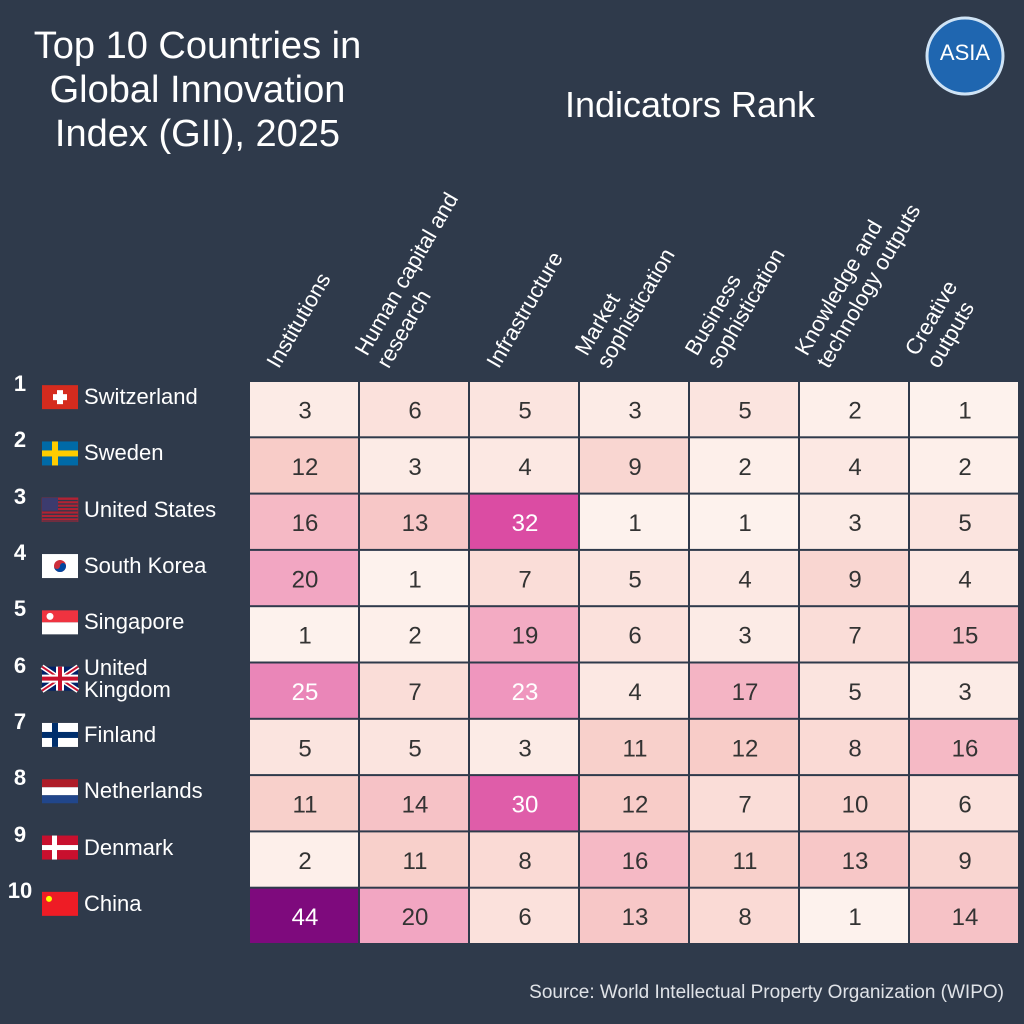  What do you see at coordinates (854, 467) in the screenshot?
I see `cell-label: 4` at bounding box center [854, 467].